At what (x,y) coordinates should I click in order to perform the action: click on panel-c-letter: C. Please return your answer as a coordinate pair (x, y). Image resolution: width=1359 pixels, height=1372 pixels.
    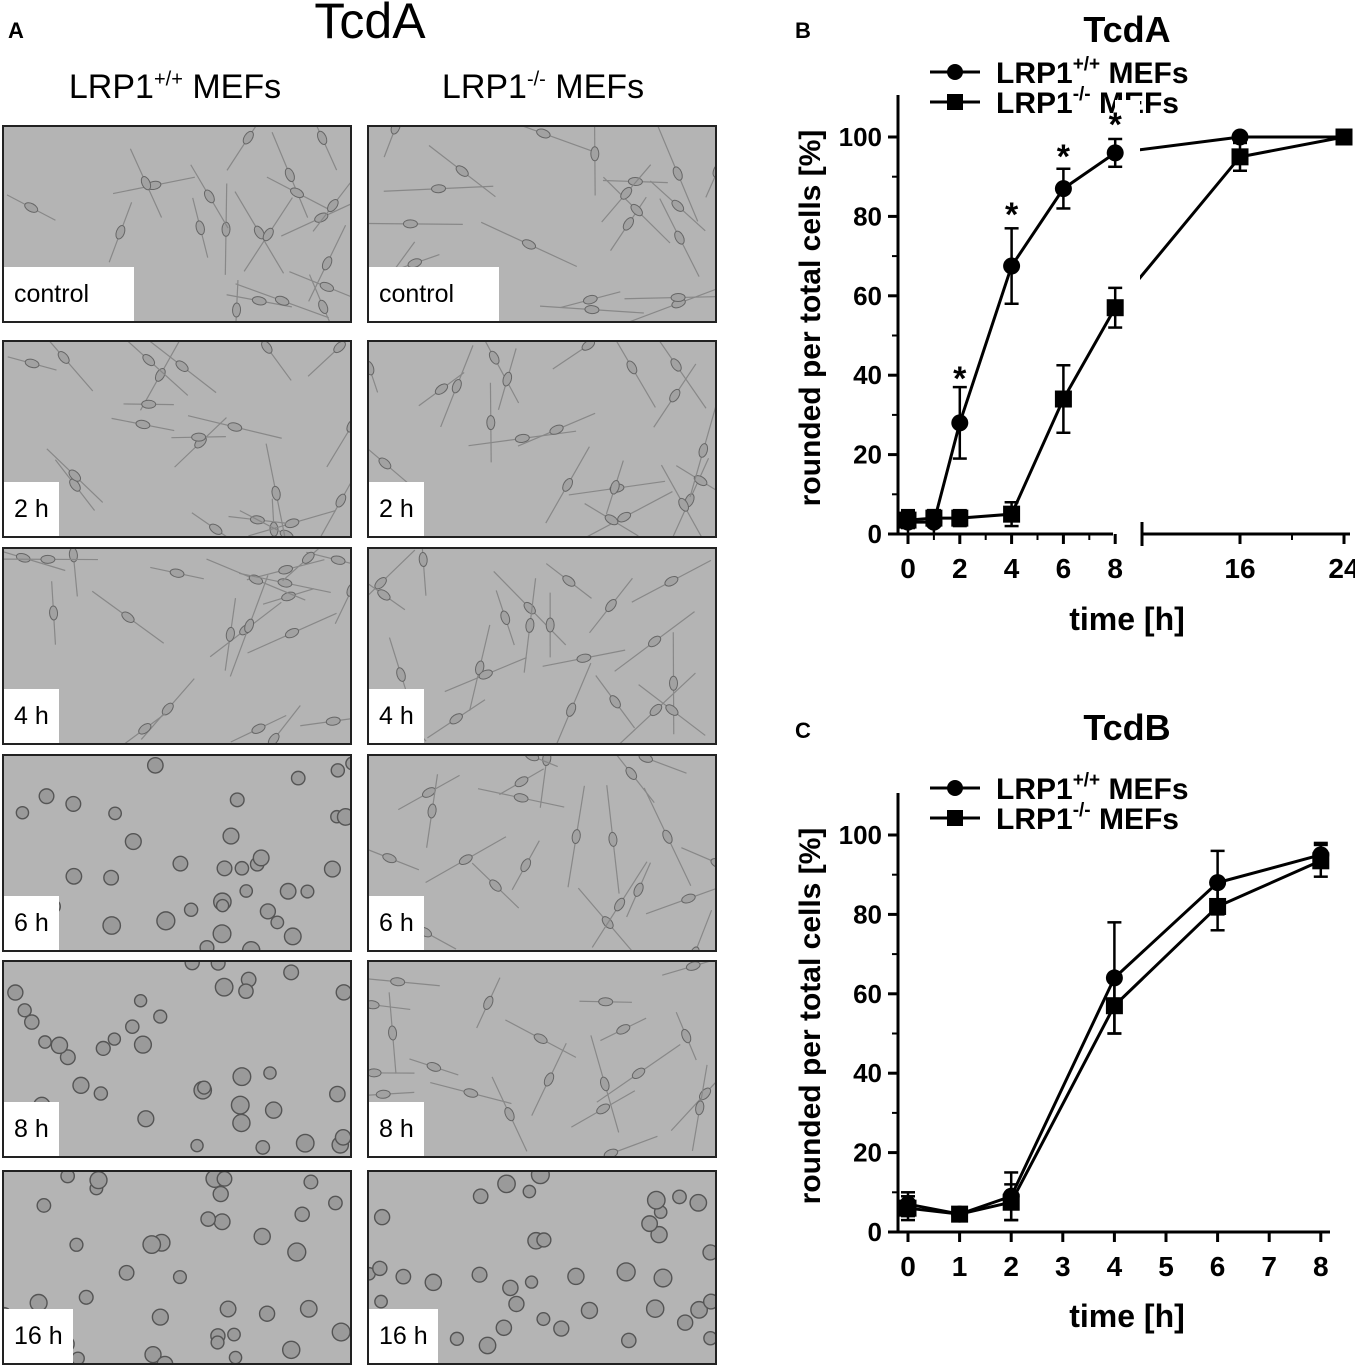
    Looking at the image, I should click on (803, 730).